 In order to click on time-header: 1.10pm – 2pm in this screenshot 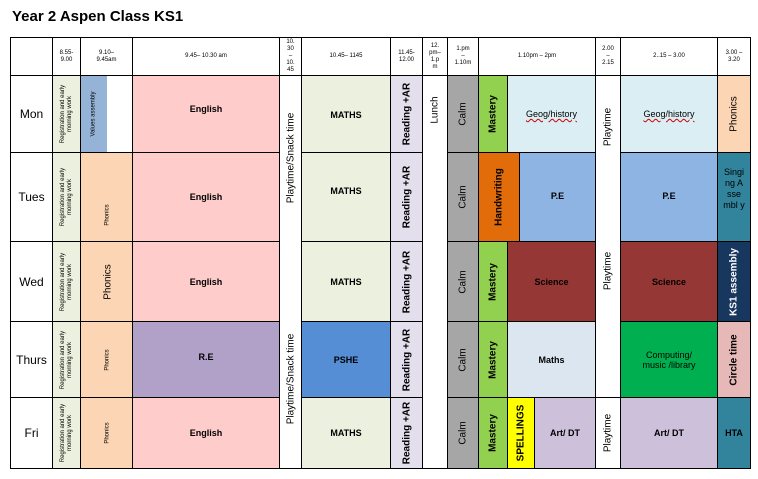, I will do `click(537, 56)`.